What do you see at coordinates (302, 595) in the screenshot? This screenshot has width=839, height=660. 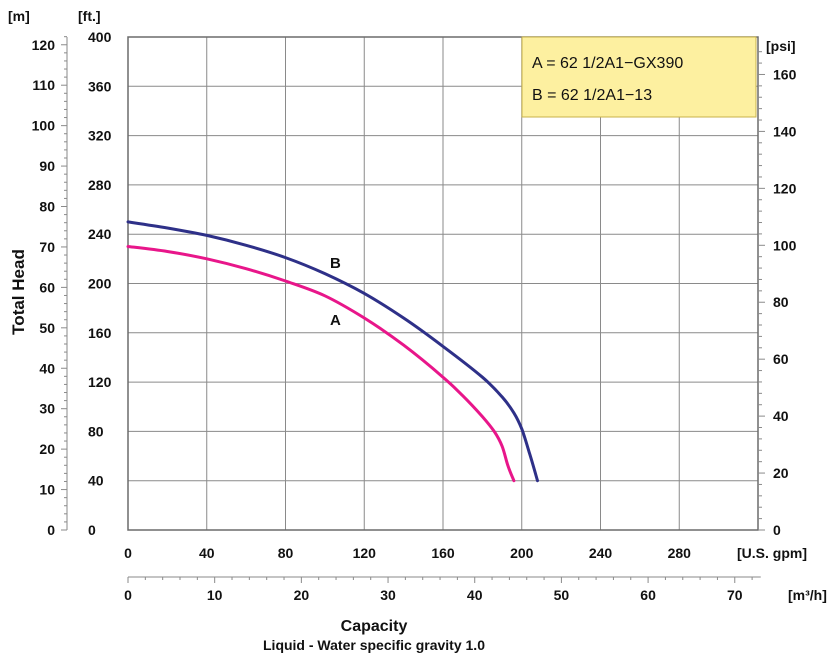 I see `x-tick-m3h: 20` at bounding box center [302, 595].